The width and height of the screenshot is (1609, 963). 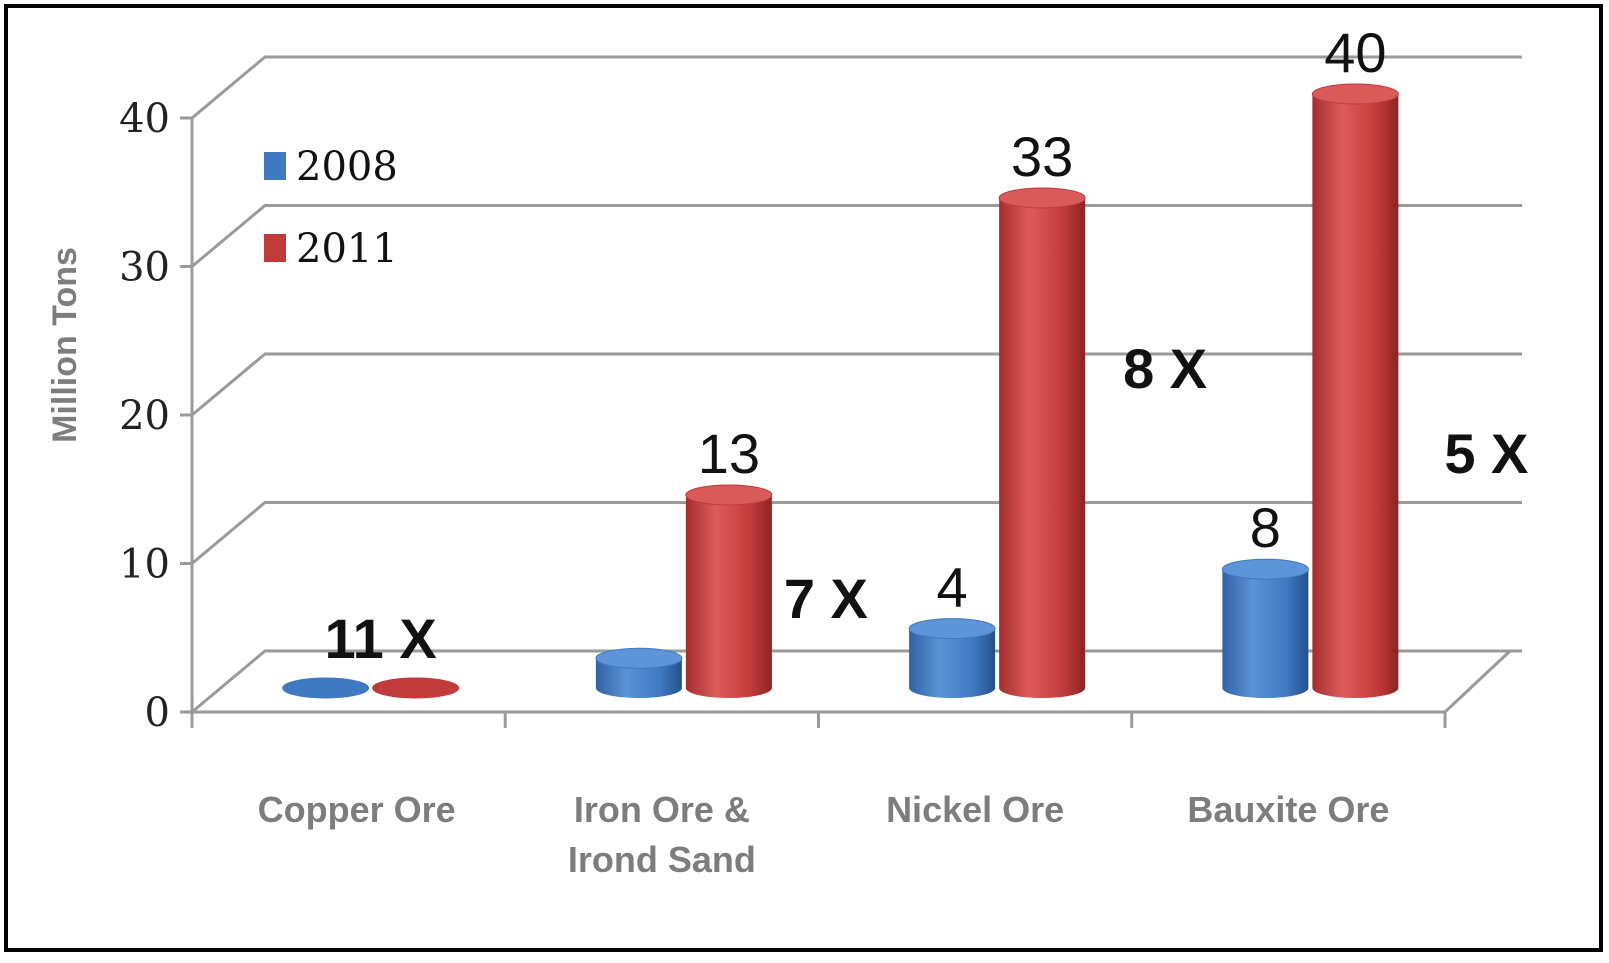 What do you see at coordinates (952, 587) in the screenshot?
I see `value-label: 4` at bounding box center [952, 587].